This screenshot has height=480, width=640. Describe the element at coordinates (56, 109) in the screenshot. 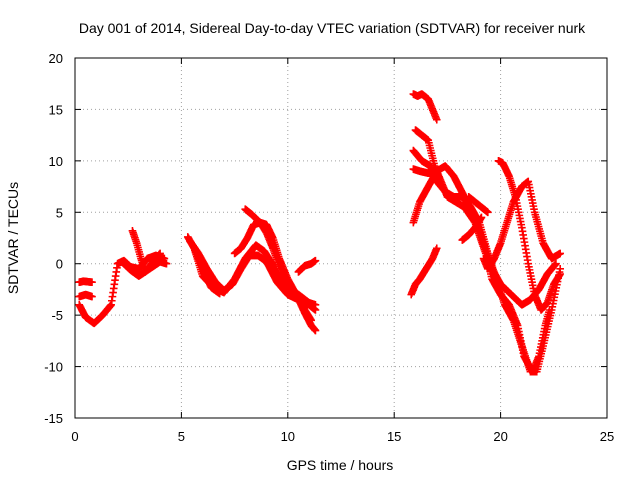

I see `y-tick-label: 15` at that location.